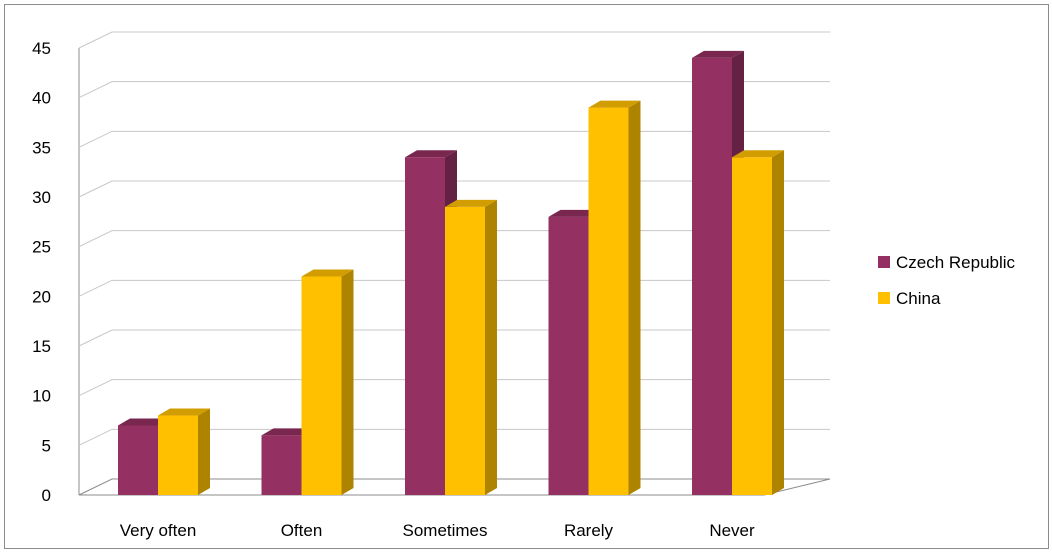 The width and height of the screenshot is (1052, 553). Describe the element at coordinates (918, 298) in the screenshot. I see `legend-label: China` at that location.